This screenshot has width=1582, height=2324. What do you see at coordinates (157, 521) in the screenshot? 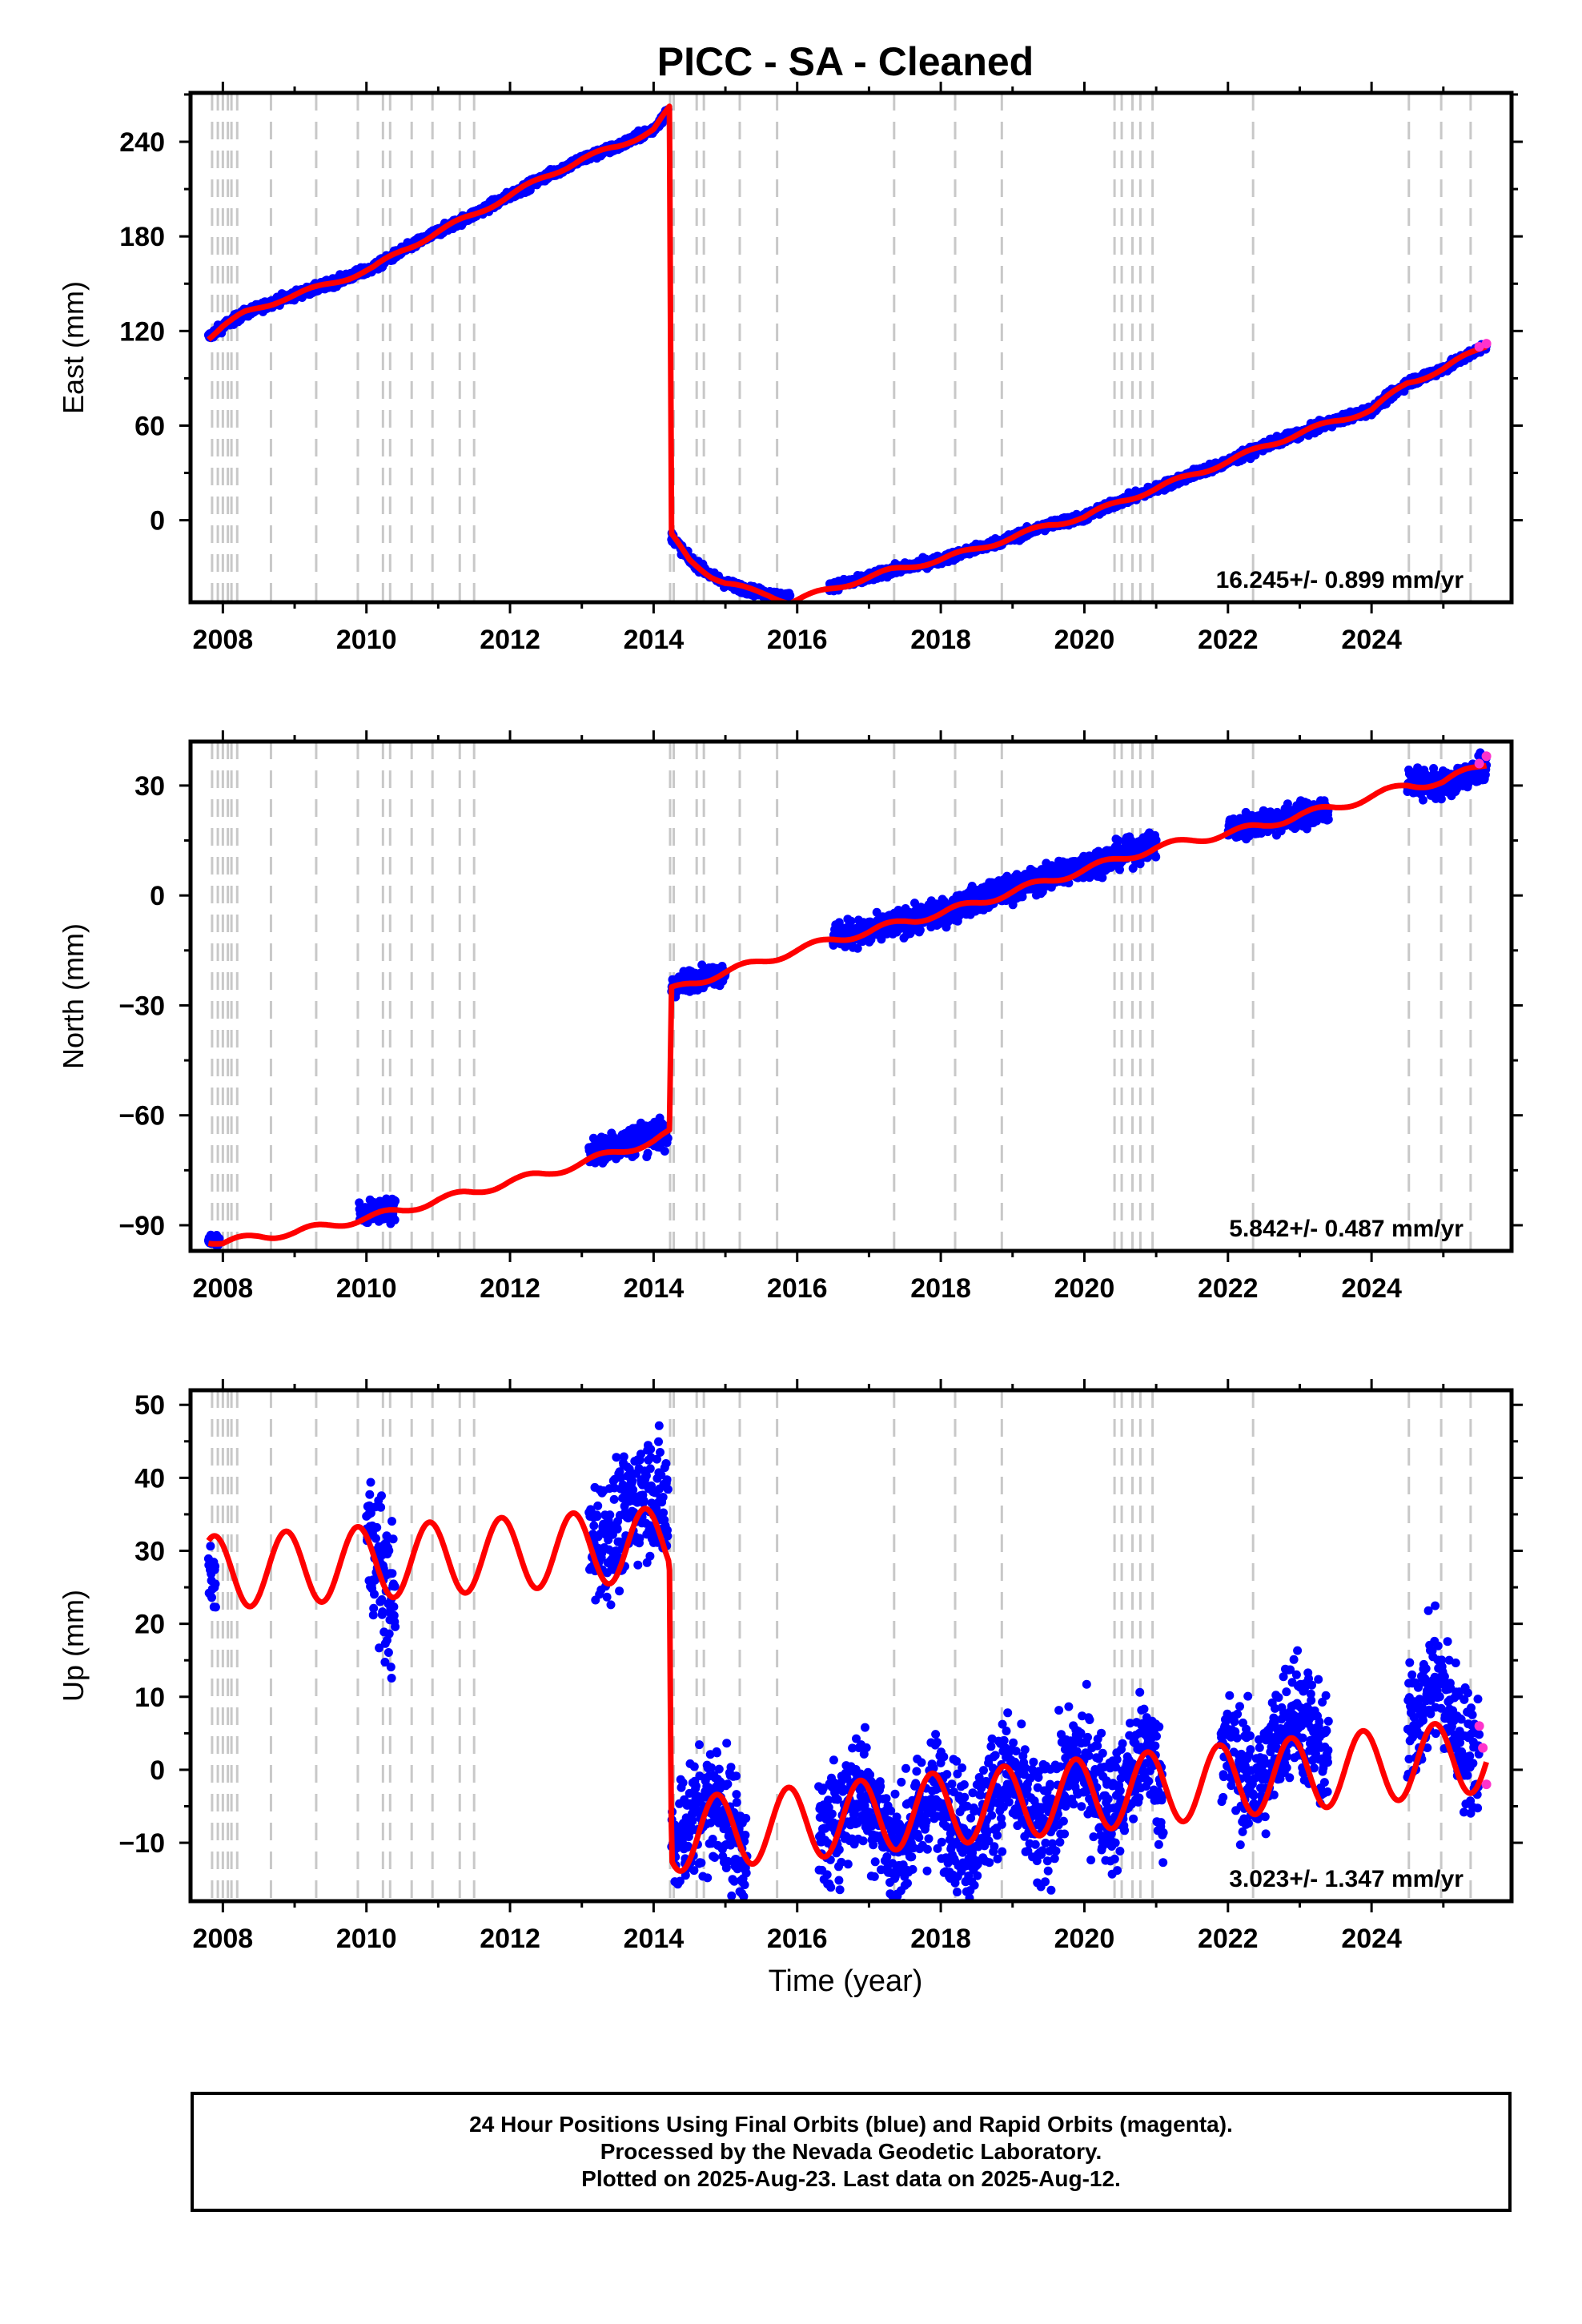
I see `y-tick-label: 0` at bounding box center [157, 521].